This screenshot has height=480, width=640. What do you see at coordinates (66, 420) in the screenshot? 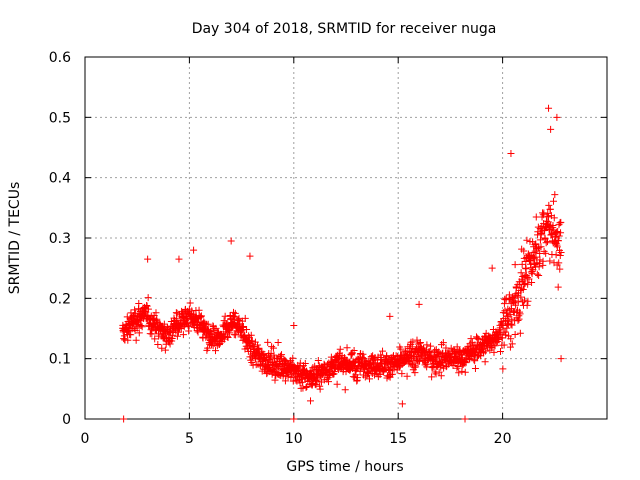
I see `y-tick-label: 0` at bounding box center [66, 420].